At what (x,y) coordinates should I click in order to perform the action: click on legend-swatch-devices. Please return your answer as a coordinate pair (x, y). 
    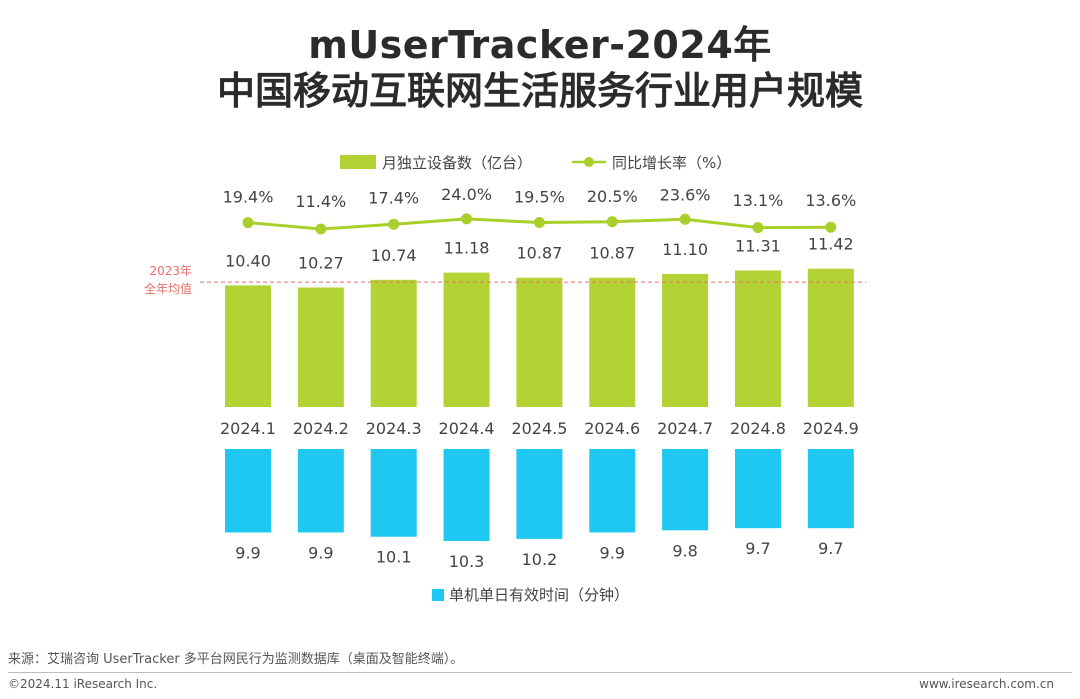
    Looking at the image, I should click on (358, 162).